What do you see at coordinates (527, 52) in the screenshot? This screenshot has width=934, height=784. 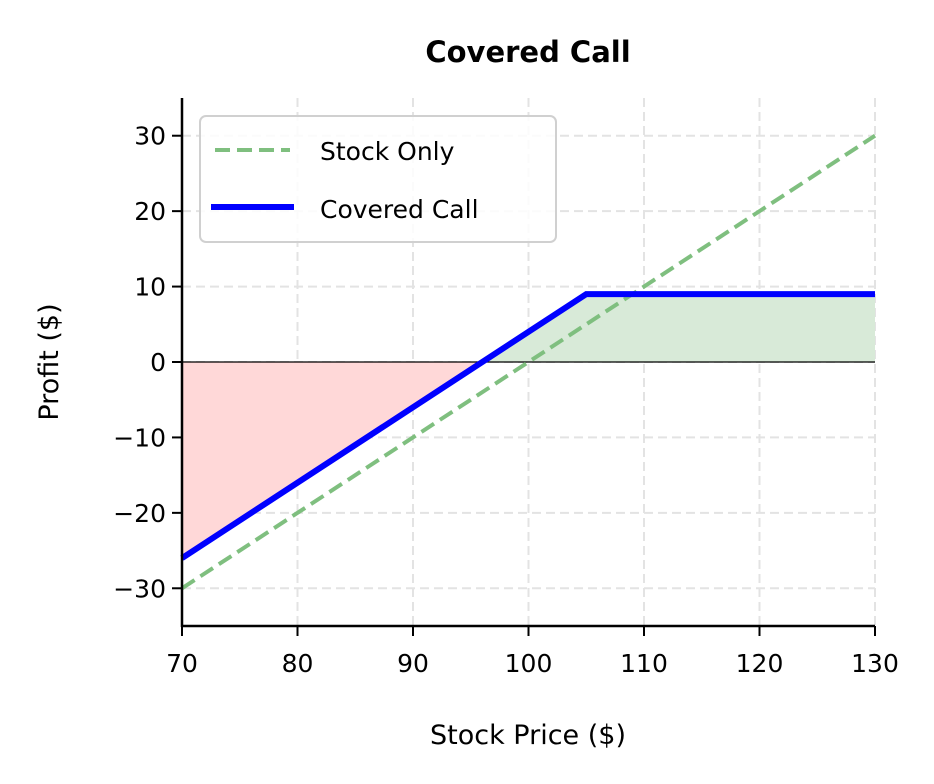 I see `chart-title: Covered Call` at bounding box center [527, 52].